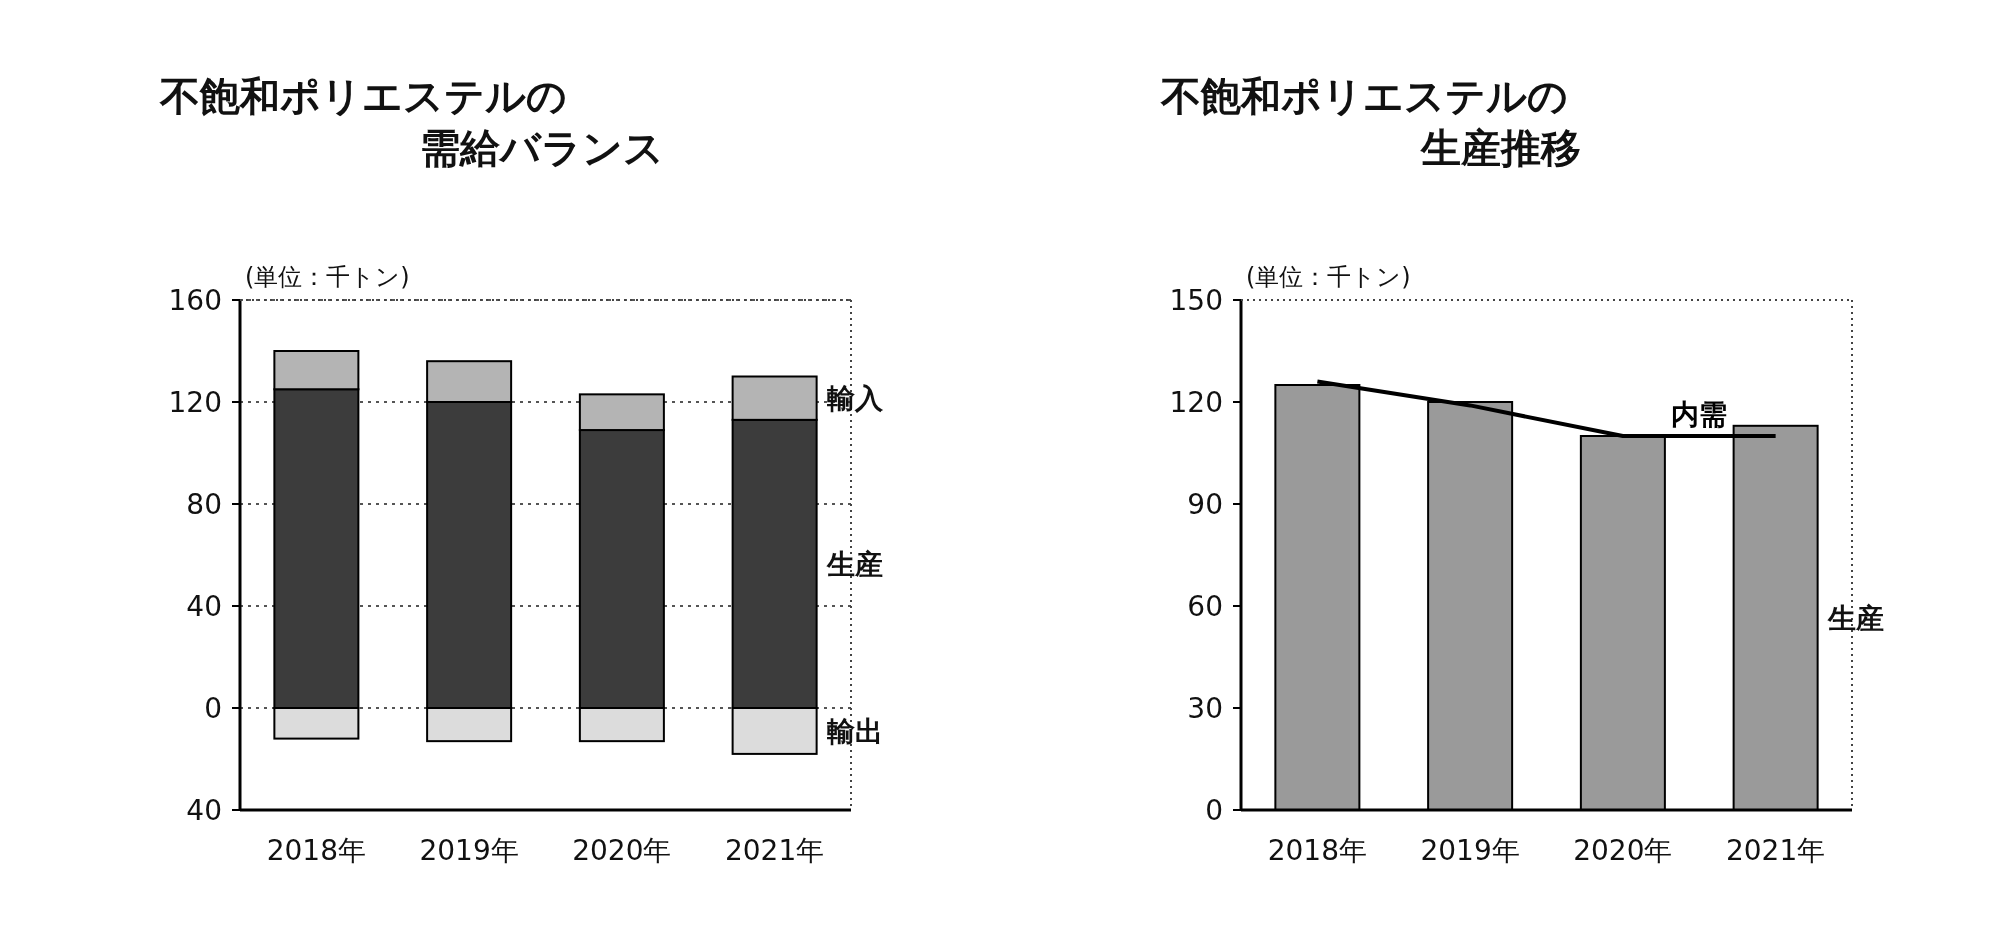 This screenshot has width=2002, height=925. What do you see at coordinates (204, 504) in the screenshot?
I see `y-tick-label: 80` at bounding box center [204, 504].